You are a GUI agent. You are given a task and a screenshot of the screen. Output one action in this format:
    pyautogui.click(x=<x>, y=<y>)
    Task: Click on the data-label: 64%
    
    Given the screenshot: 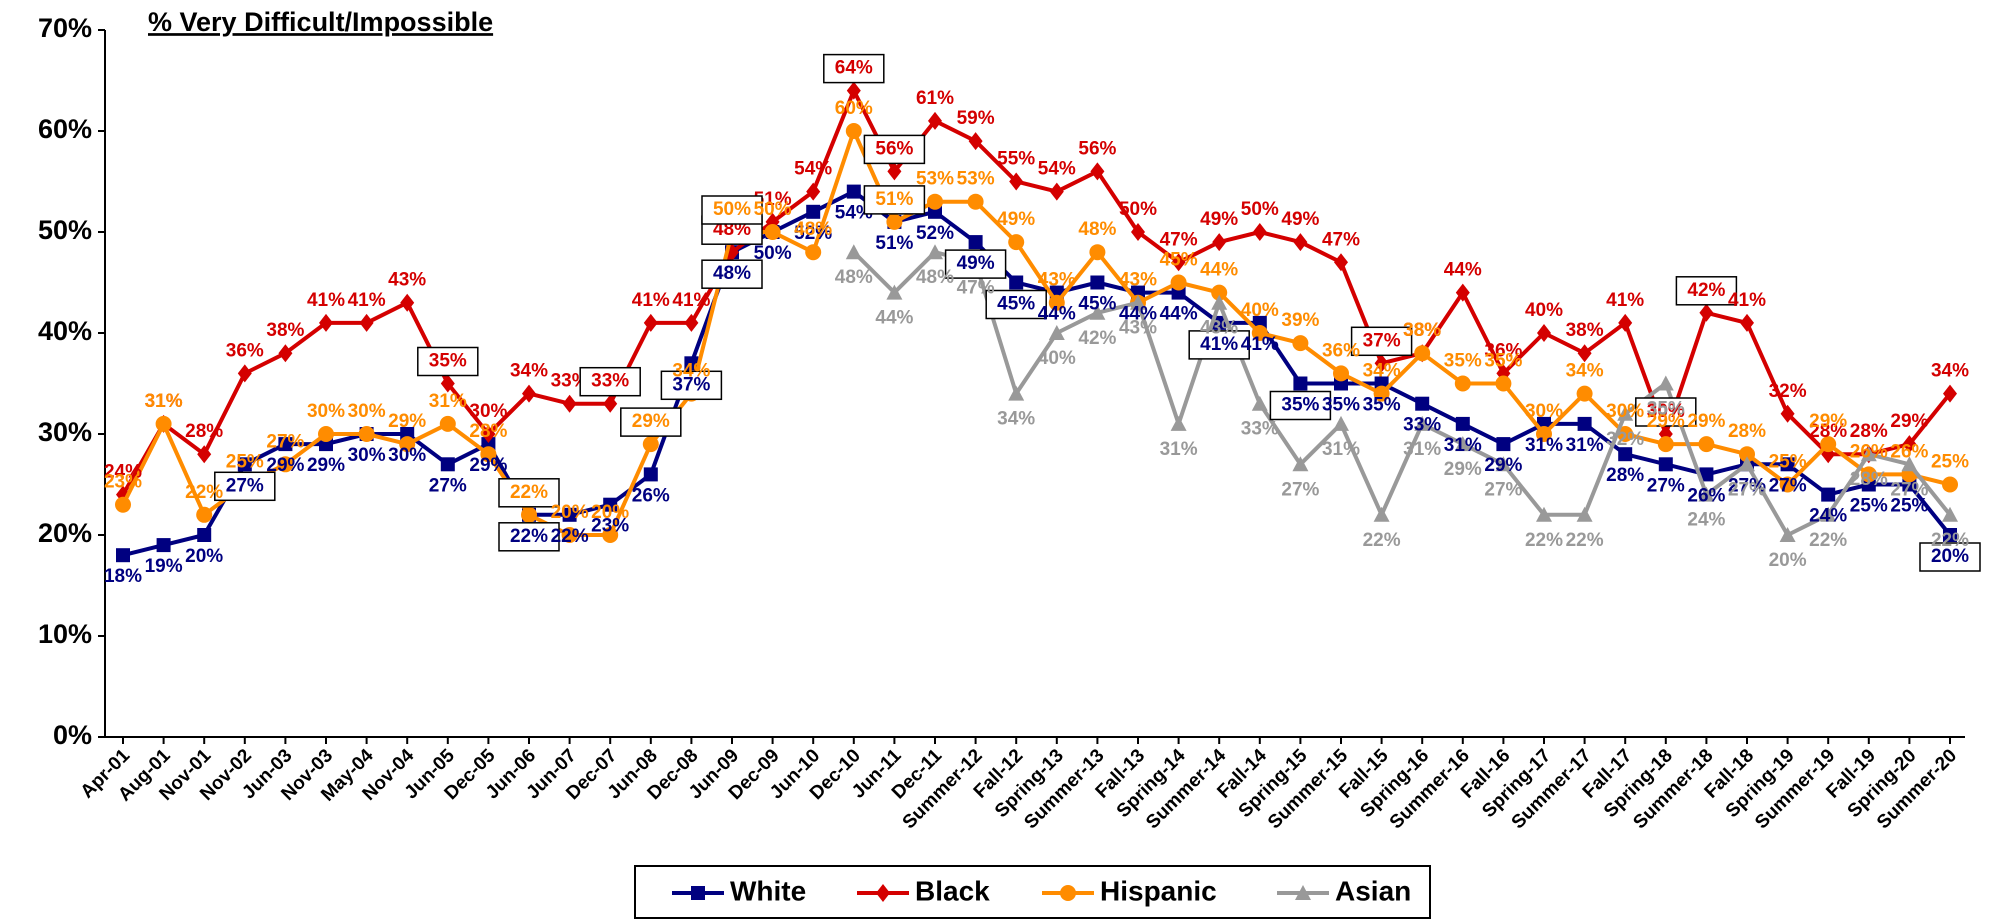 What is the action you would take?
    pyautogui.click(x=854, y=68)
    